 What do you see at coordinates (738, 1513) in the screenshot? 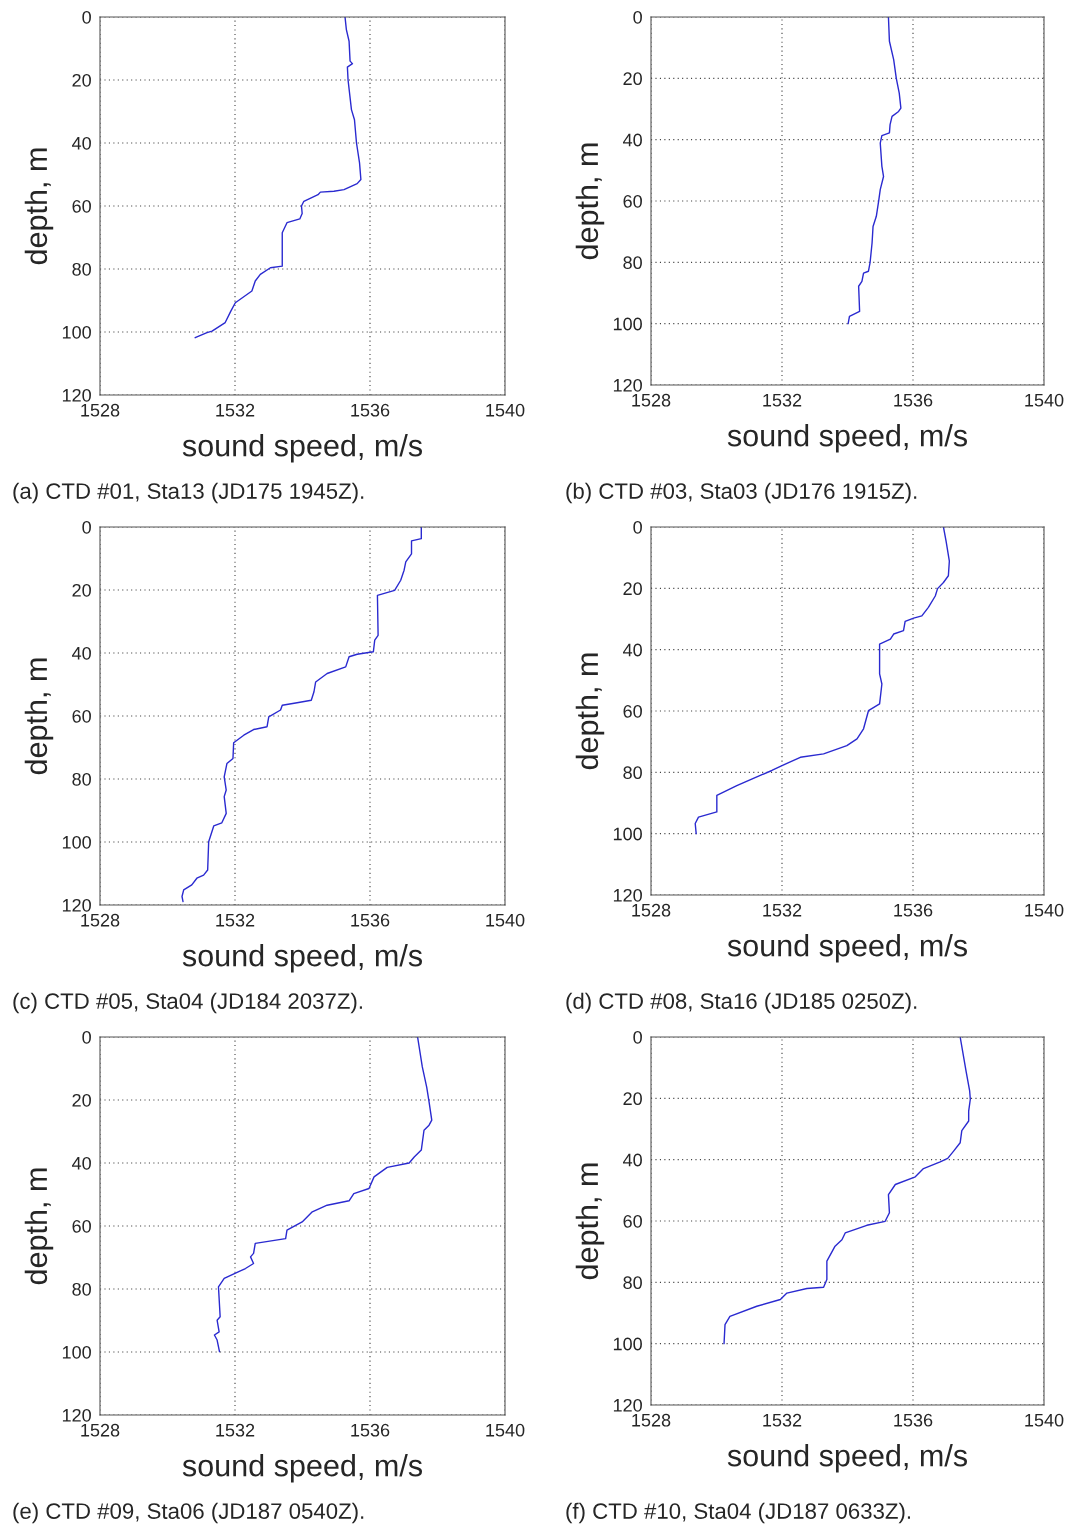
I see `text: (f) CTD #10, Sta04 (JD187 0633Z).` at bounding box center [738, 1513].